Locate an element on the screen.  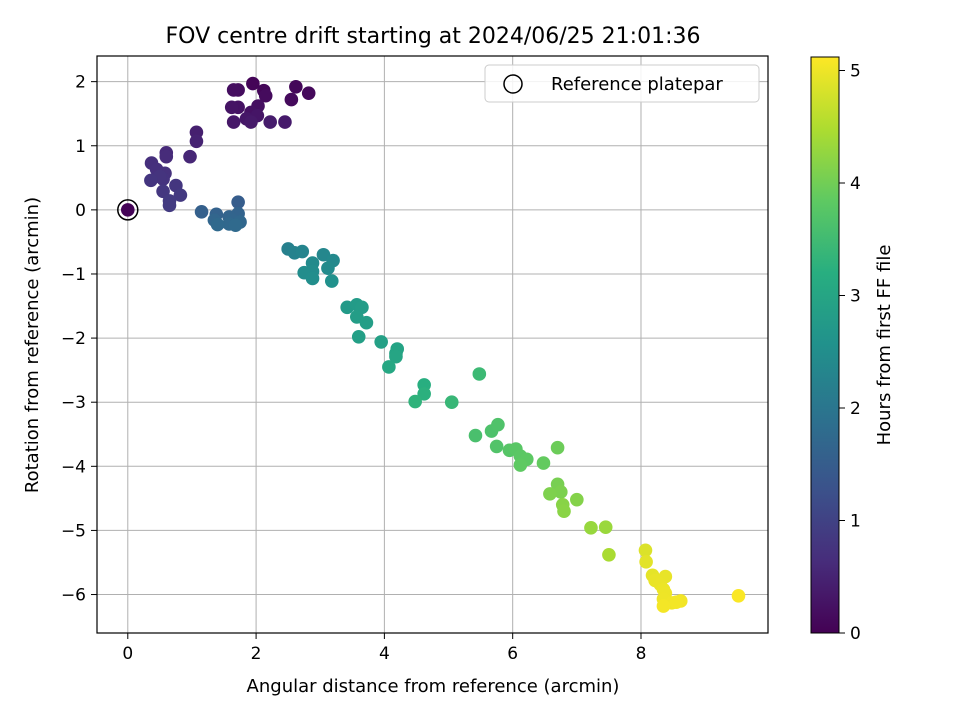
y-tick-label-2: 0 is located at coordinates (80, 211).